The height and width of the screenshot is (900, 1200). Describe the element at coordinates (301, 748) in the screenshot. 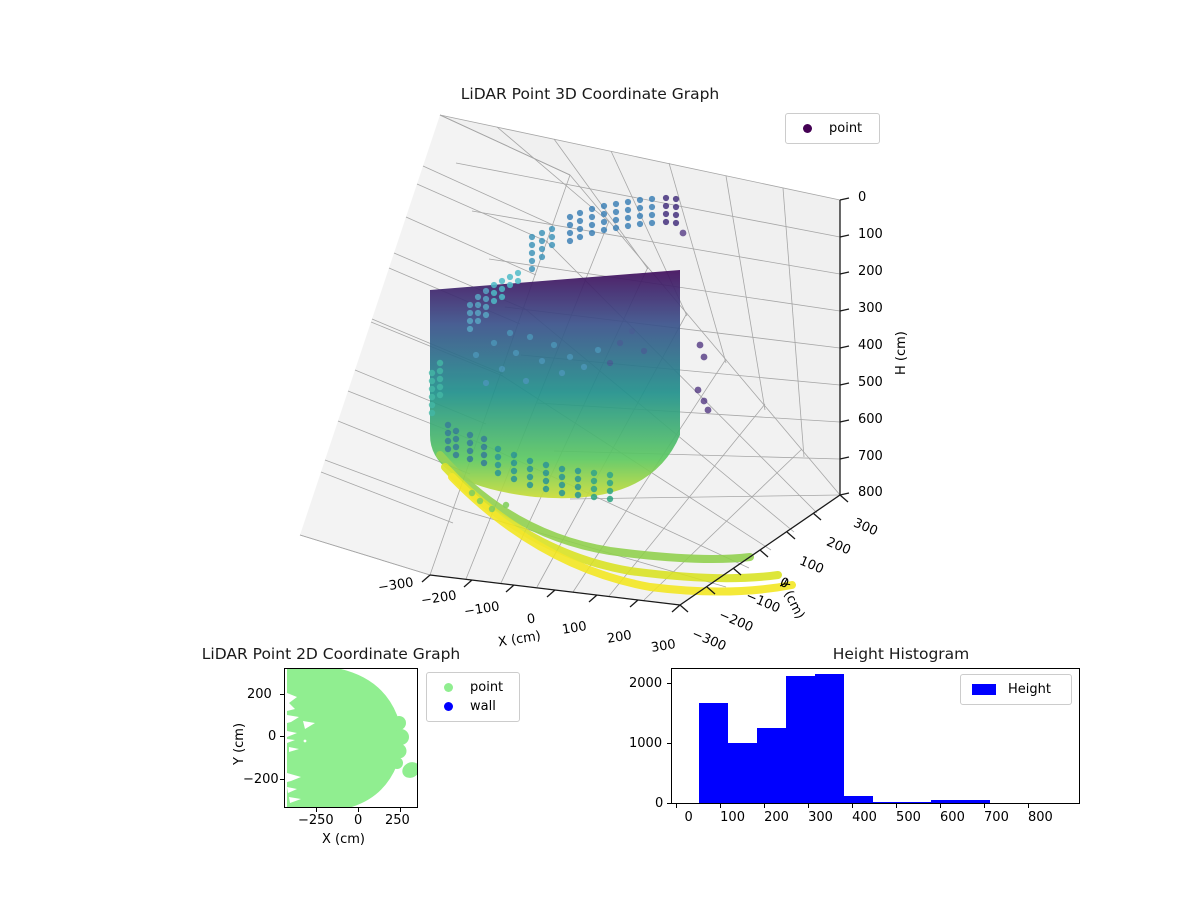

I see `point-cloud-notches` at that location.